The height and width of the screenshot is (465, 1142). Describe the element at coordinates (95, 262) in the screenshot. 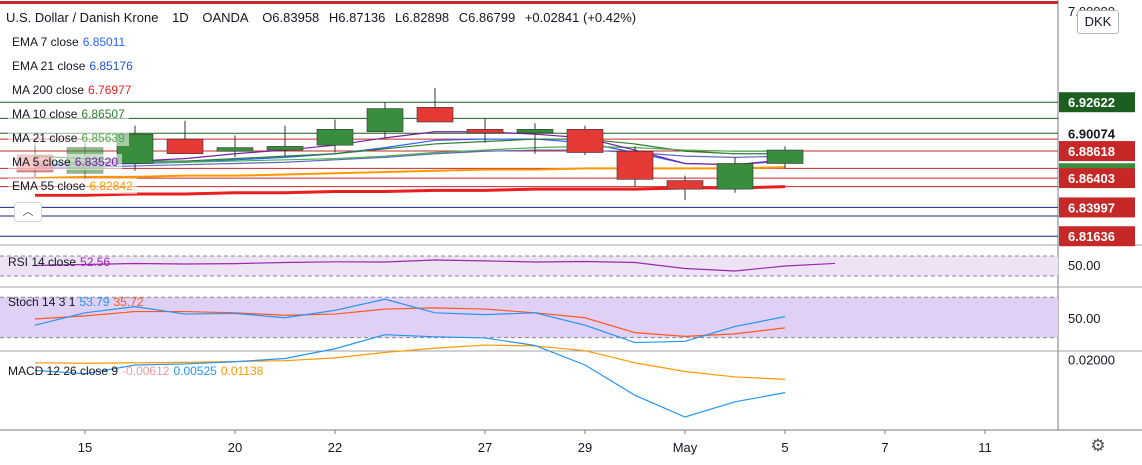

I see `rsi-value: 52.56` at that location.